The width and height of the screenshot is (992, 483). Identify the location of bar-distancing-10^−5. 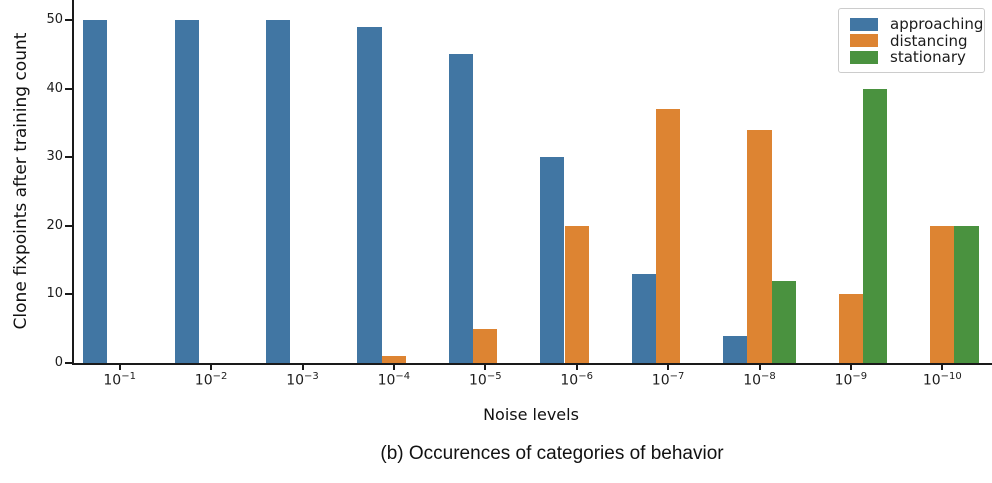
(485, 345).